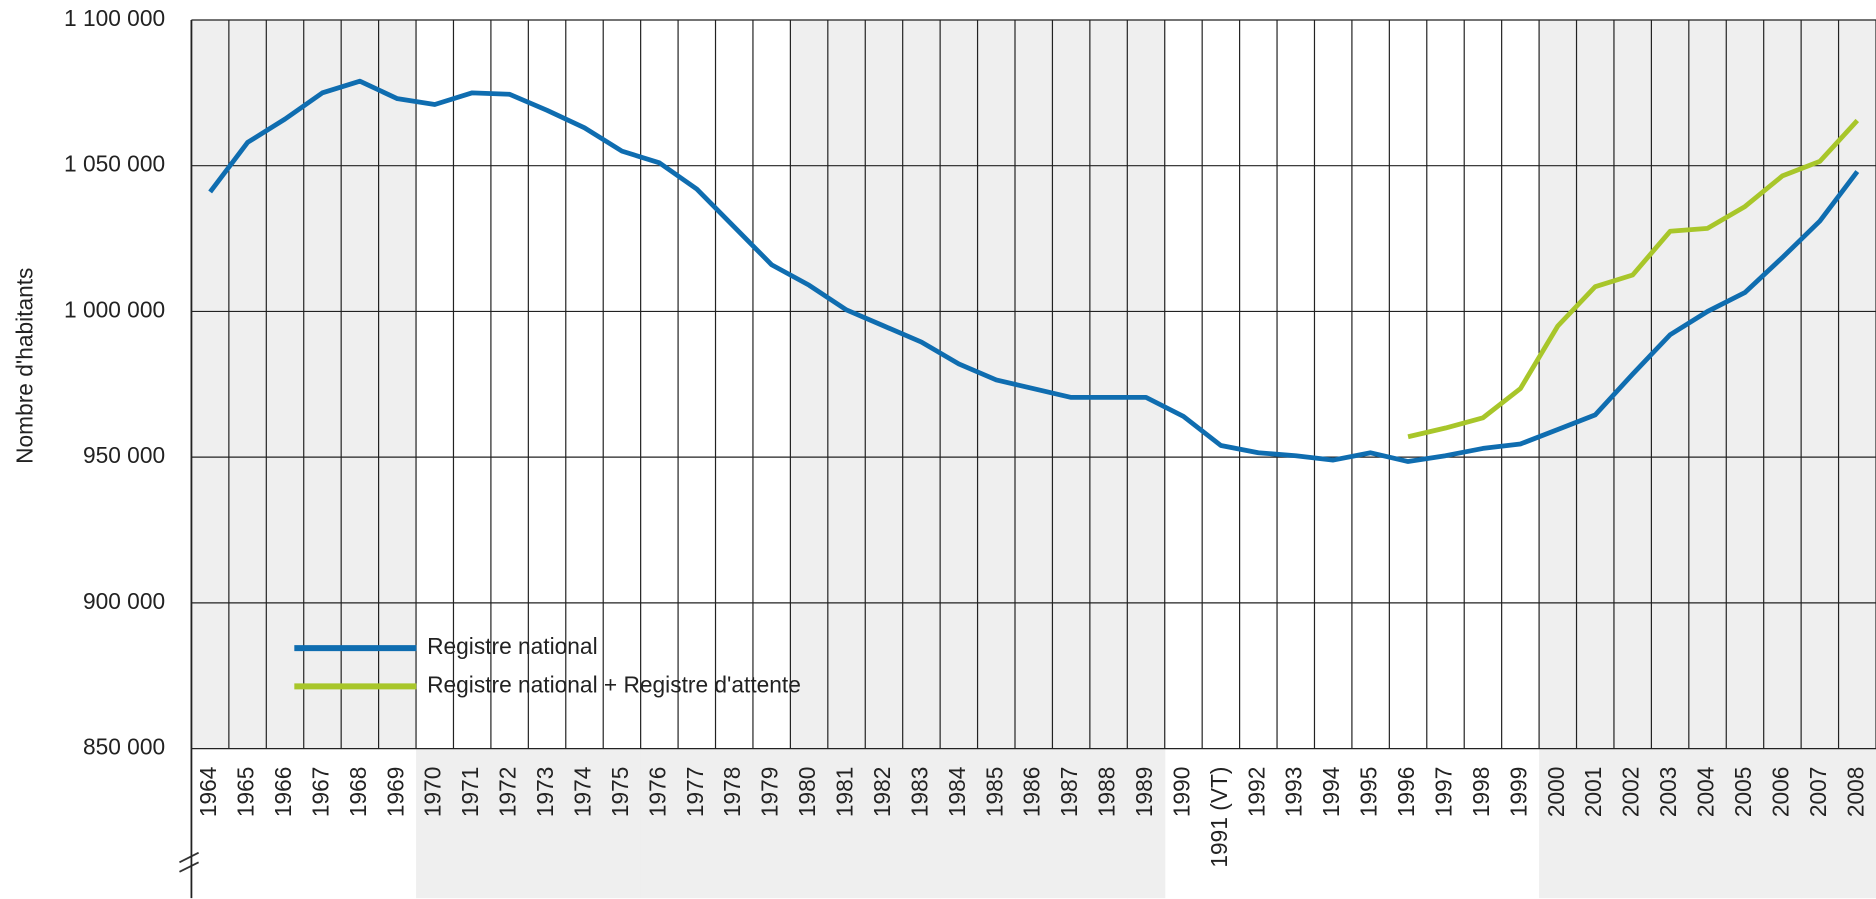  Describe the element at coordinates (1443, 792) in the screenshot. I see `x-tick-label: 1997` at that location.